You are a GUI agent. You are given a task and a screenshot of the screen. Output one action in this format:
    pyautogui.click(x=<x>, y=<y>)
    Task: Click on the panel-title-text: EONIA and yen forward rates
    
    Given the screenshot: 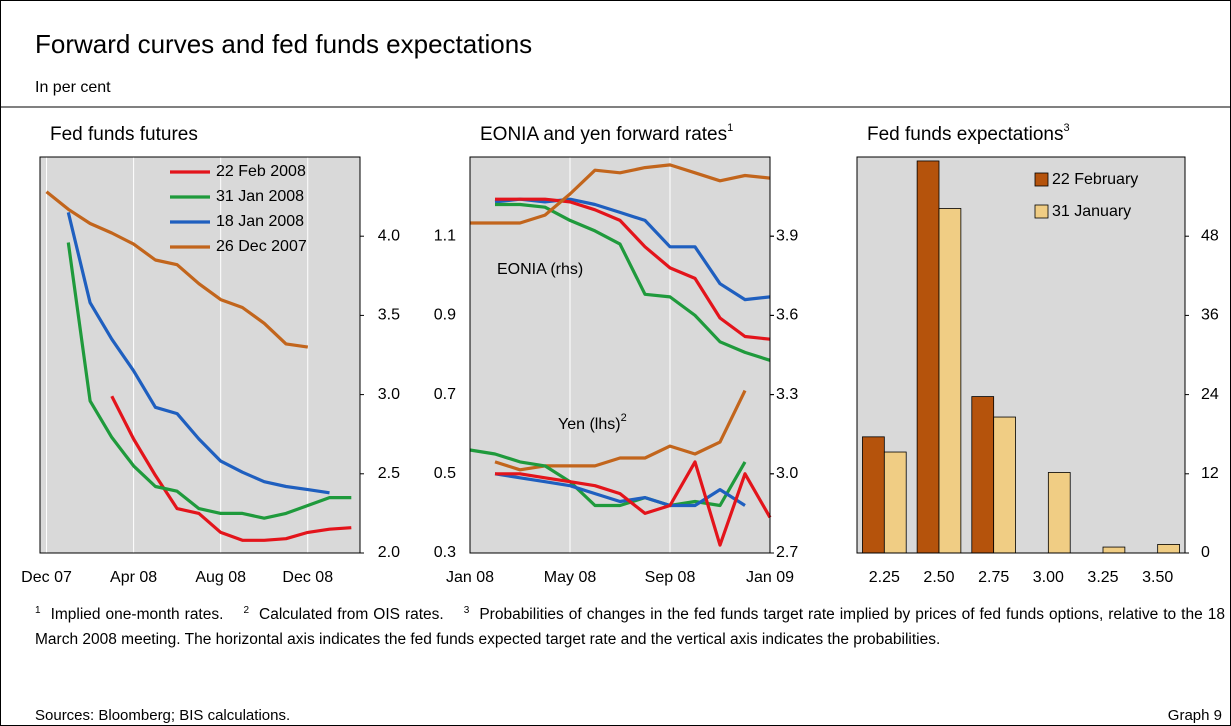 What is the action you would take?
    pyautogui.click(x=603, y=134)
    